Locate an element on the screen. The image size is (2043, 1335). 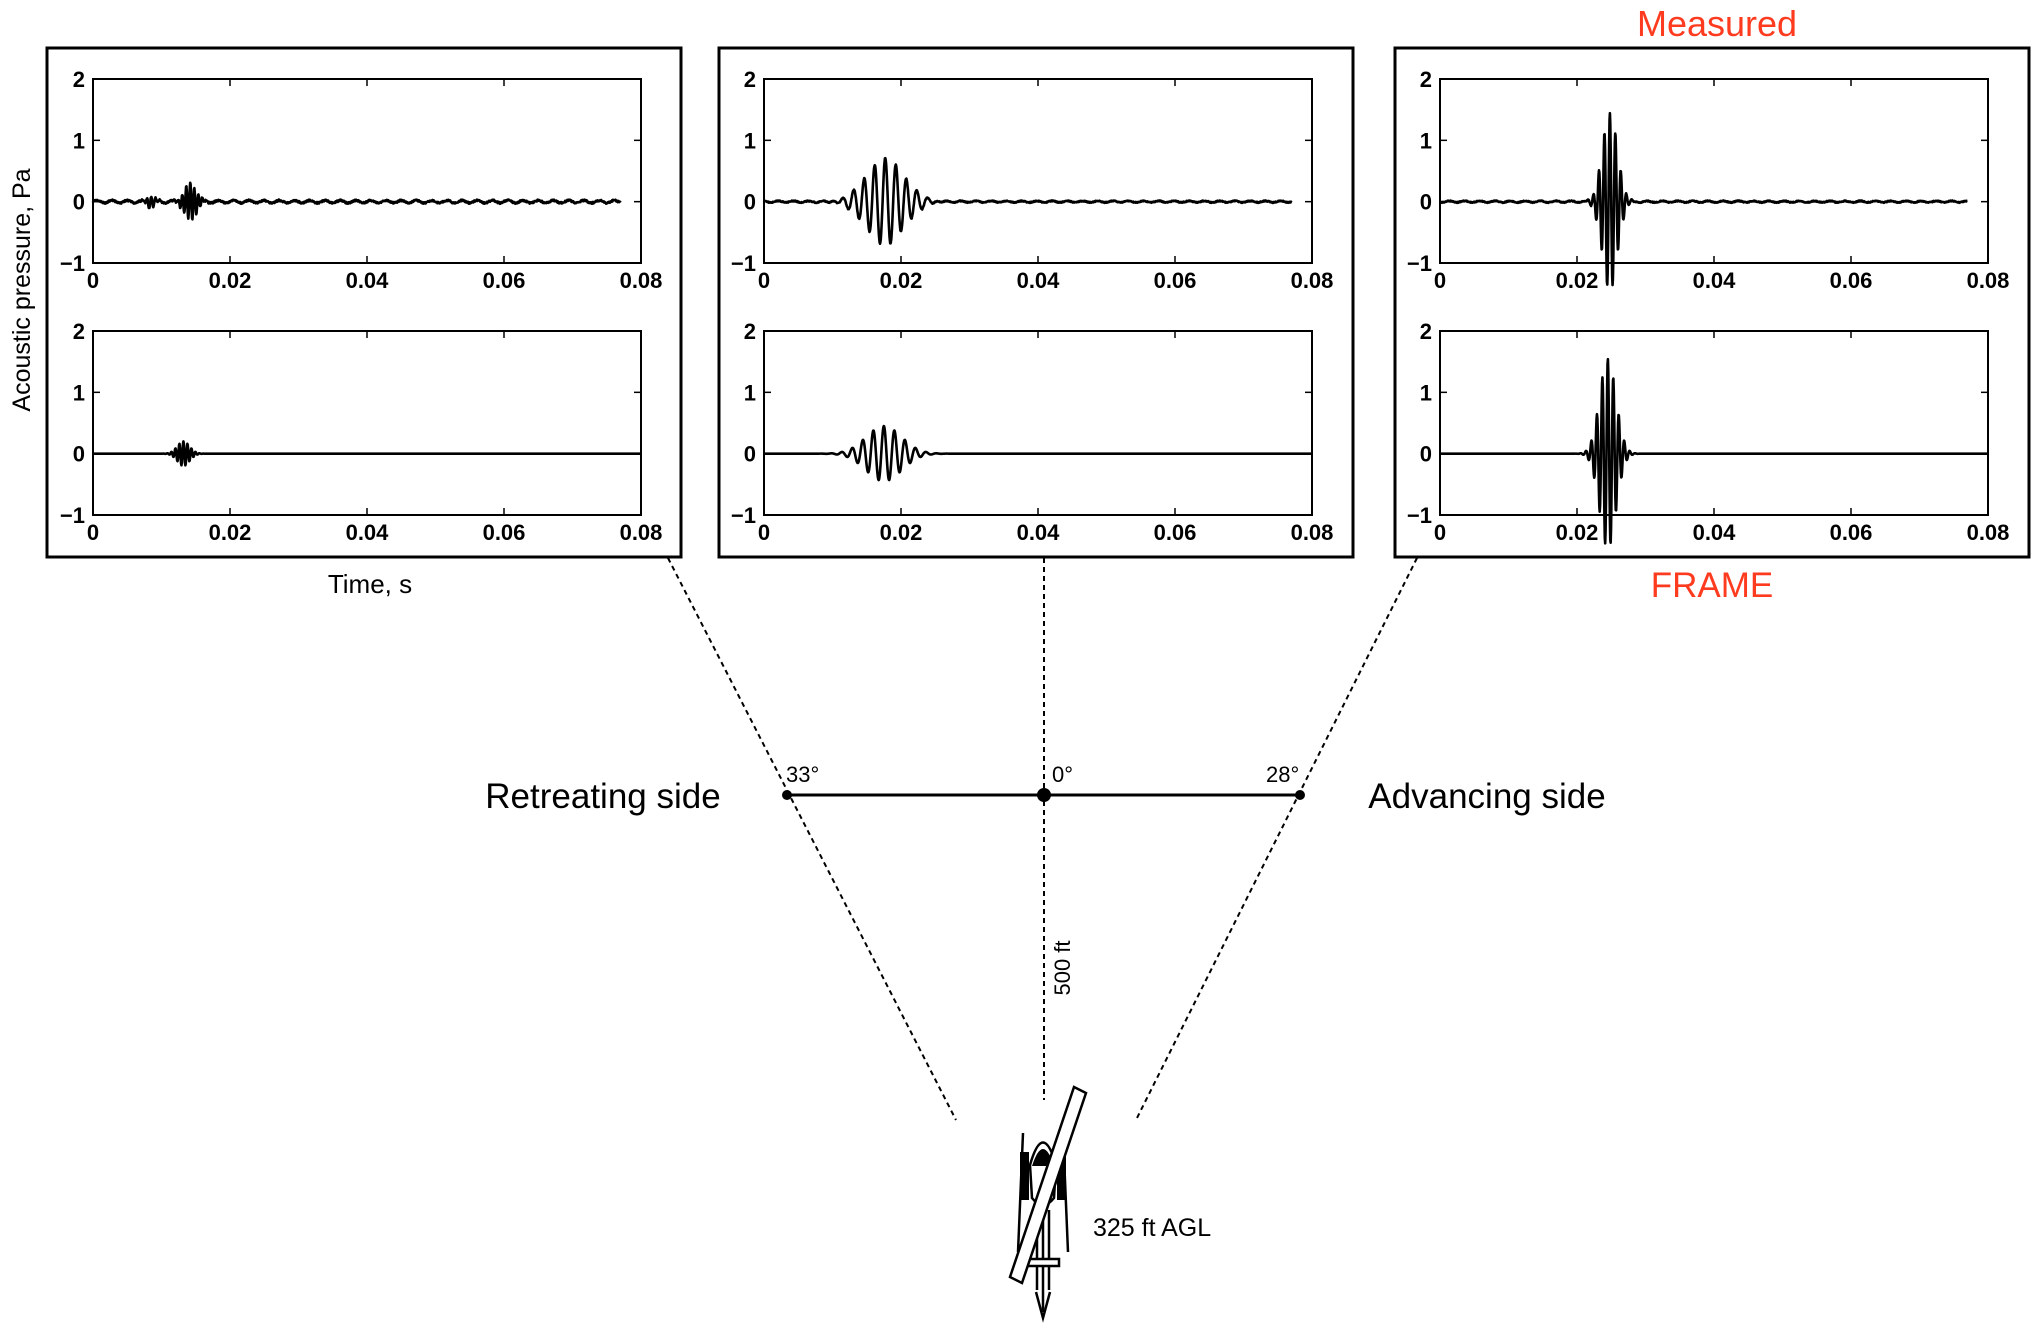
x-axis-label: Time, s is located at coordinates (370, 584).